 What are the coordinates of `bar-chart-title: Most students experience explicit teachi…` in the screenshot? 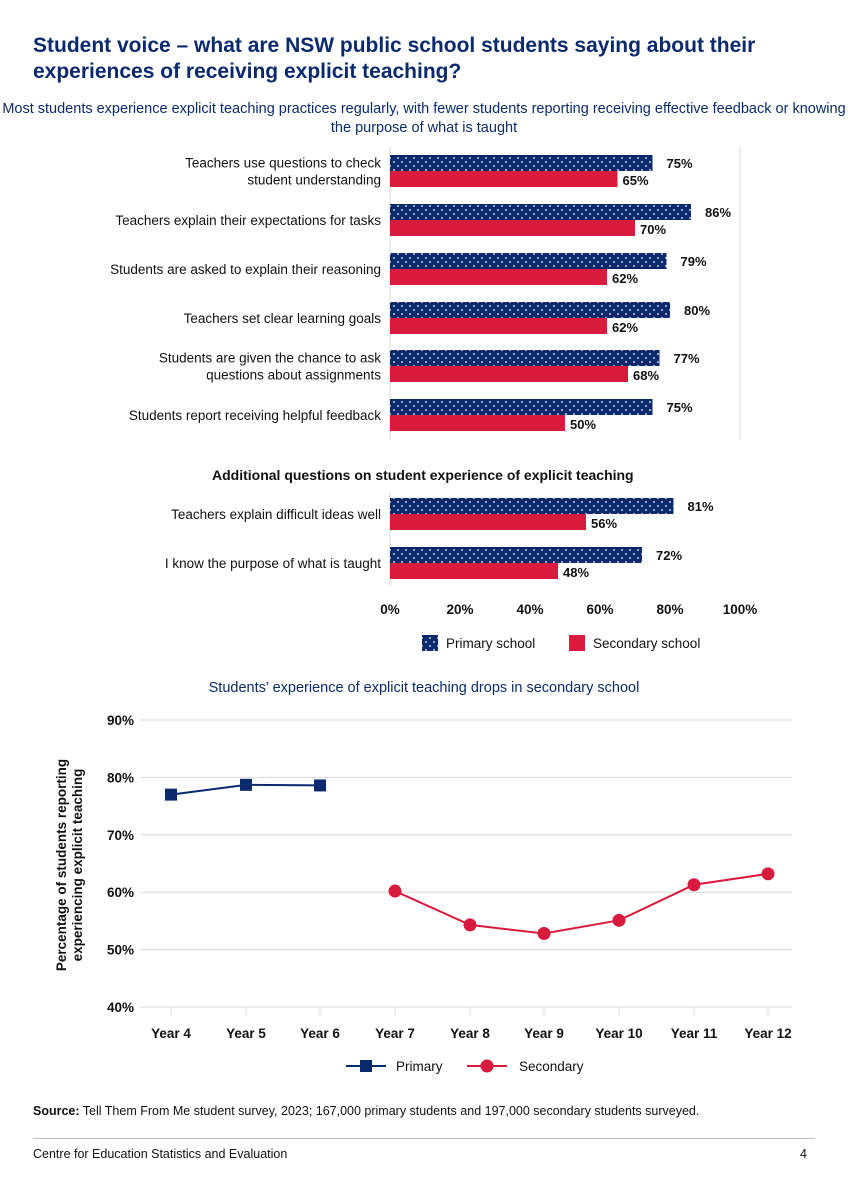 It's located at (424, 118).